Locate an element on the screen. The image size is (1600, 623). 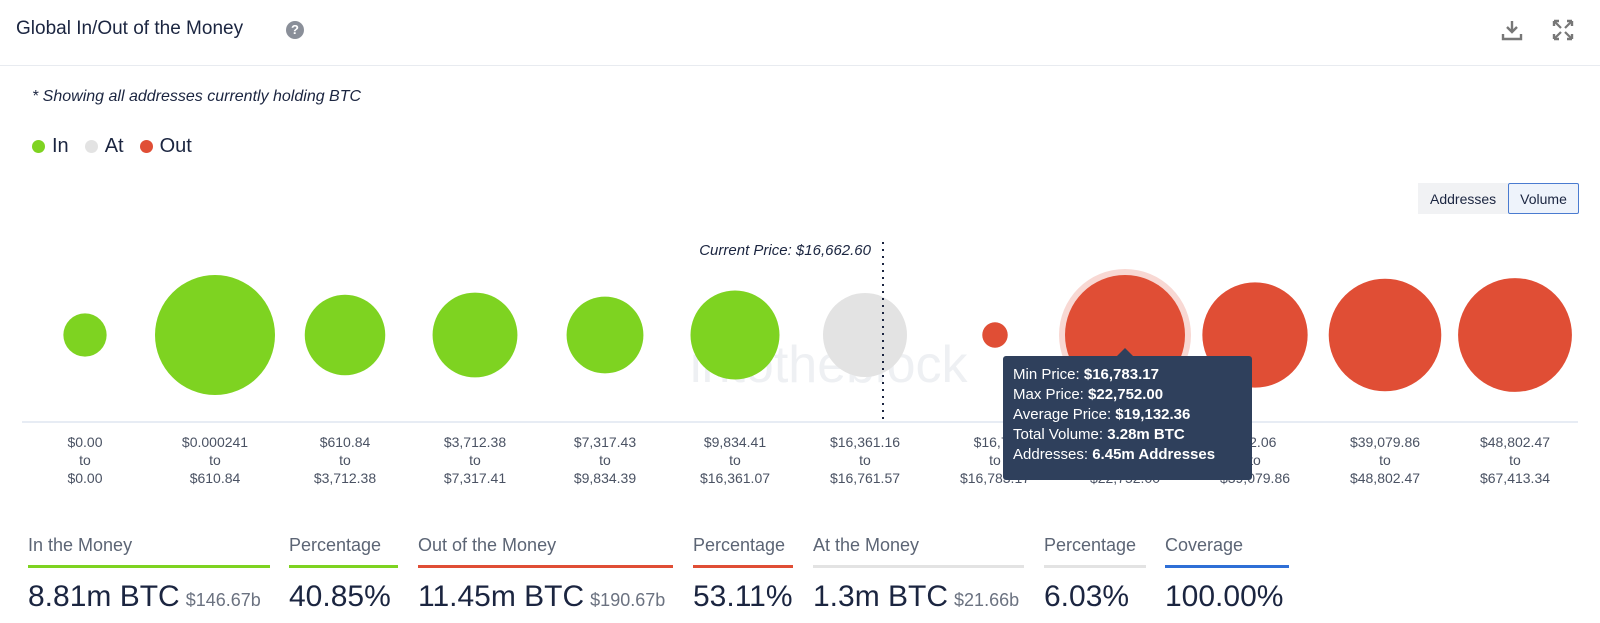
chart-legend: In At Out is located at coordinates (120, 146).